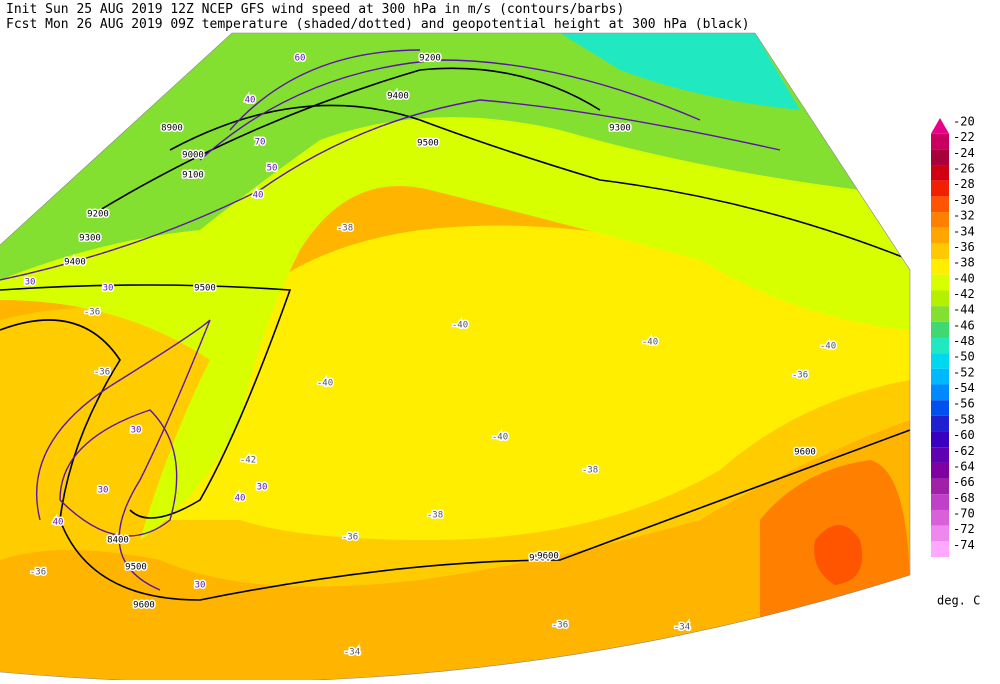  Describe the element at coordinates (964, 247) in the screenshot. I see `colorbar-label: -36` at that location.